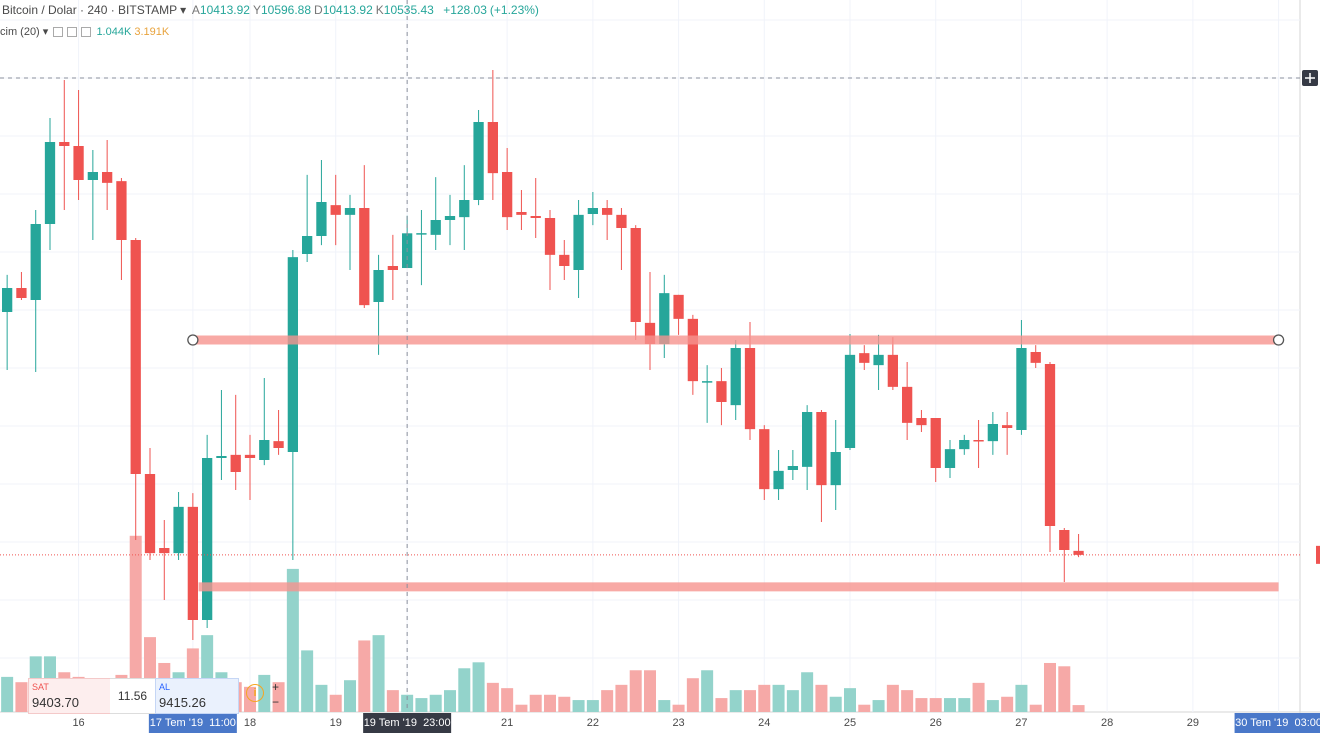 The image size is (1320, 733). What do you see at coordinates (276, 694) in the screenshot?
I see `zoom-buttons: + −` at bounding box center [276, 694].